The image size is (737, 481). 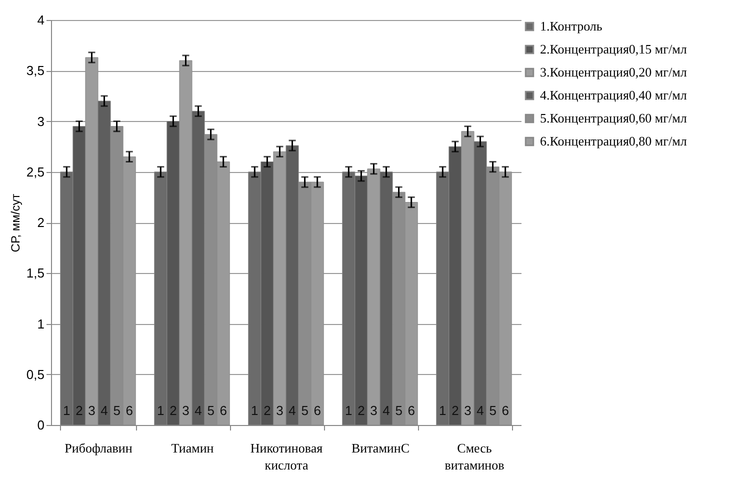 What do you see at coordinates (35, 273) in the screenshot?
I see `y-tick-label: 1,5` at bounding box center [35, 273].